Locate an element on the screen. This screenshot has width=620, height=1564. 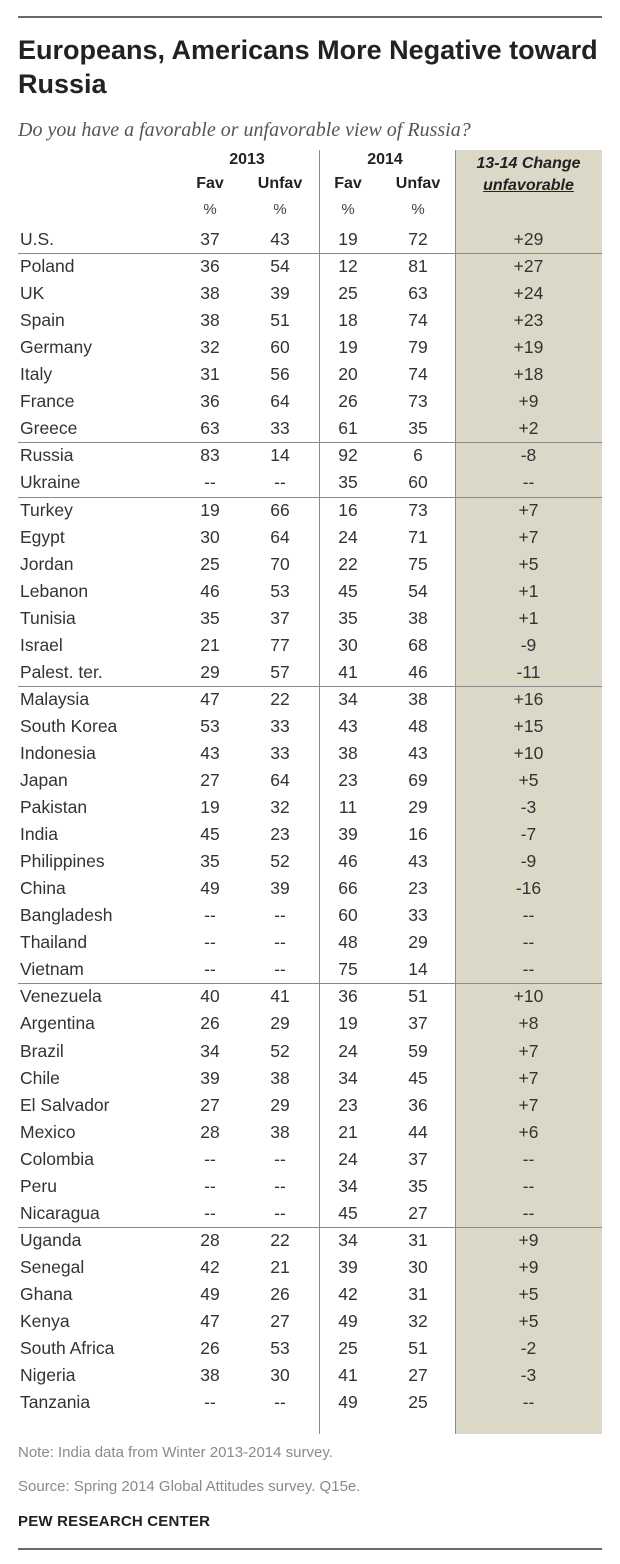
table-row: Brazil 34 52 24 59 +7 is located at coordinates (310, 1051).